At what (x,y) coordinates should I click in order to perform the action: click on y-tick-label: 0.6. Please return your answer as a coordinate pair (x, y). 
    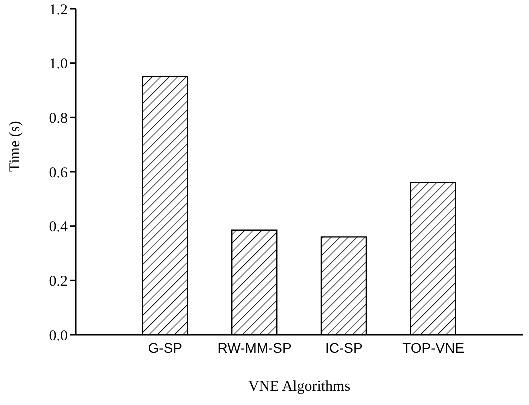
    Looking at the image, I should click on (58, 173).